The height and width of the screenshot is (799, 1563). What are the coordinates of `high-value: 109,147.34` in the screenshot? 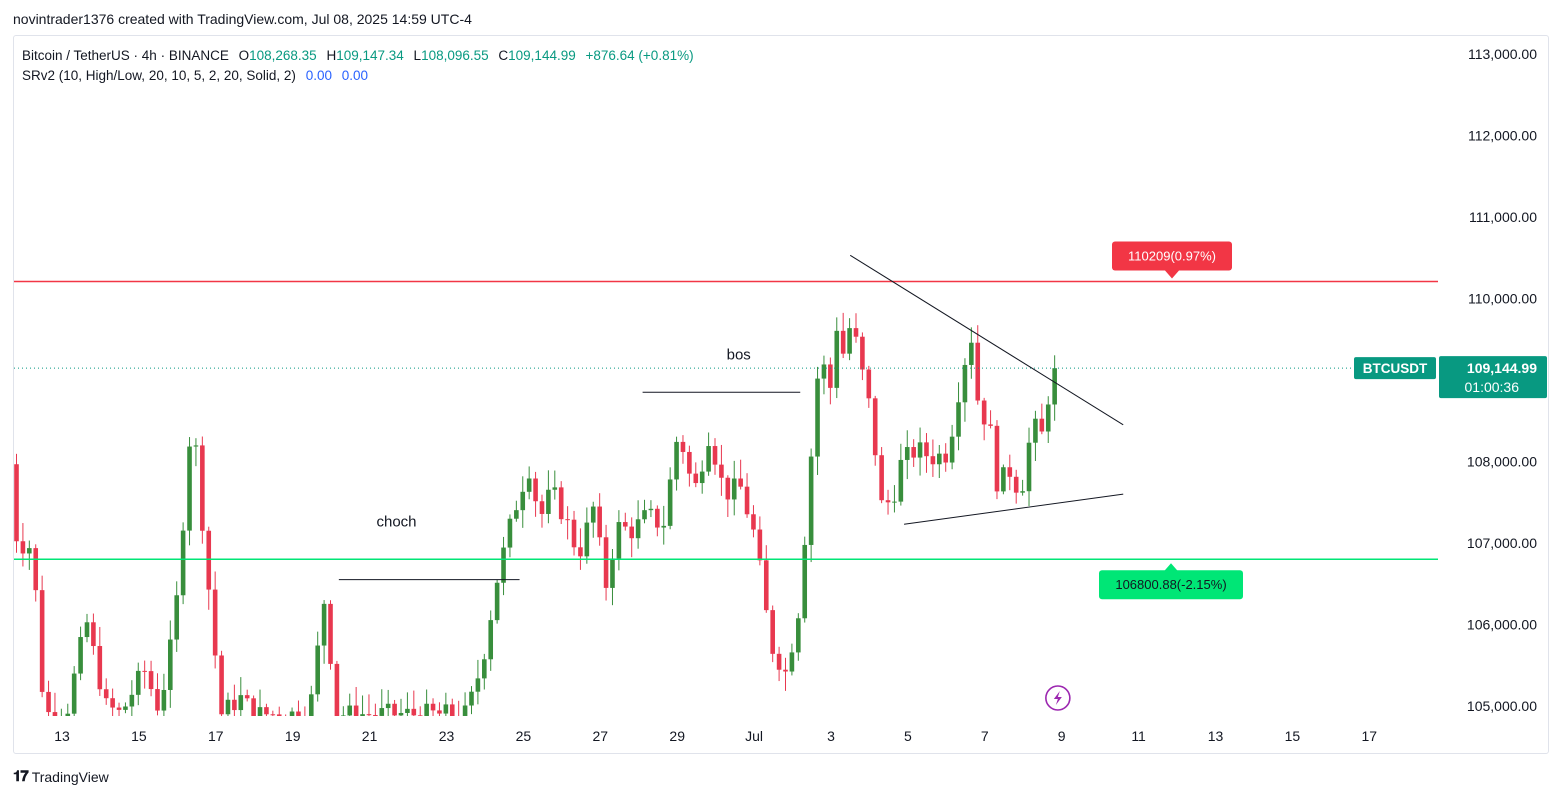 It's located at (370, 55).